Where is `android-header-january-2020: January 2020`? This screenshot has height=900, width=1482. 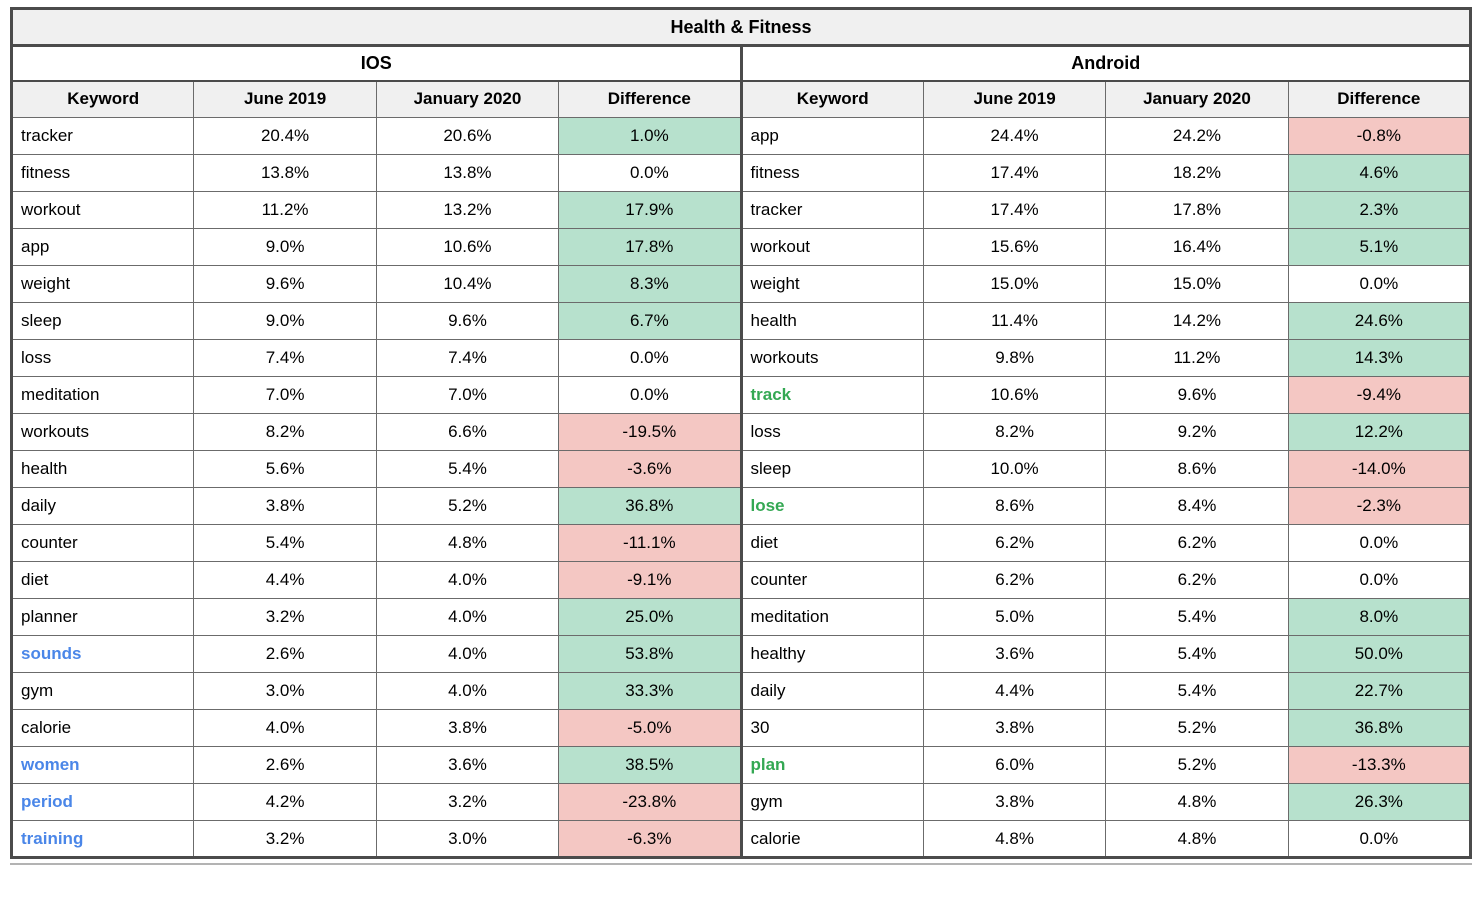
android-header-january-2020: January 2020 is located at coordinates (1197, 99).